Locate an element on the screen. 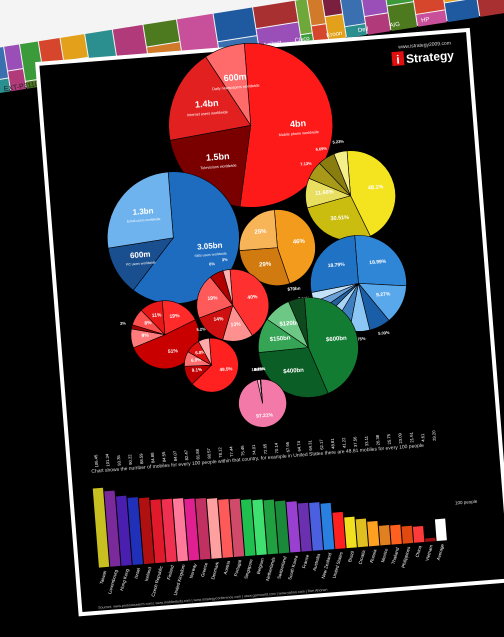 The width and height of the screenshot is (504, 637). pie-red-small: 19% 51% 9% 2% 8%11% is located at coordinates (160, 334).